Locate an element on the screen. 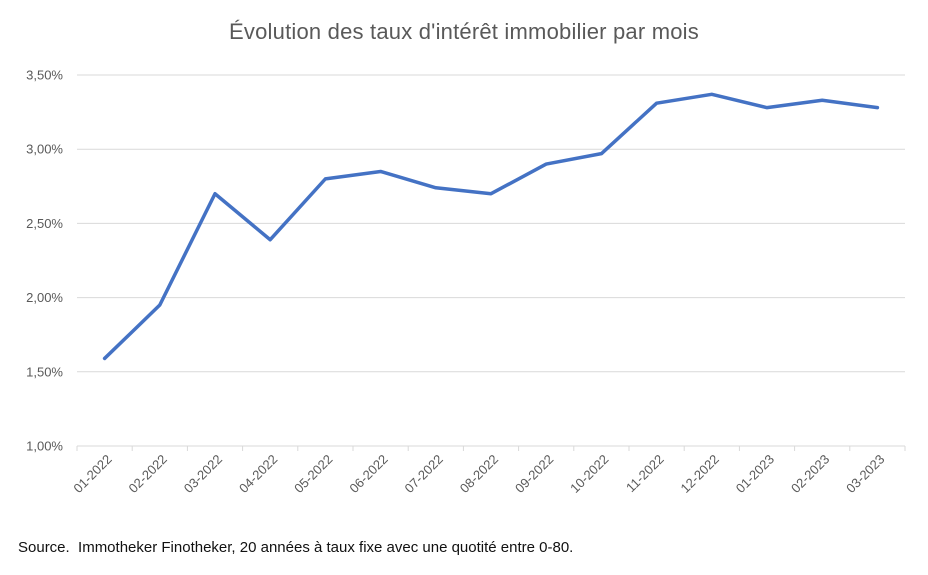 The height and width of the screenshot is (575, 928). x-axis-tick-label: 09-2022 is located at coordinates (534, 474).